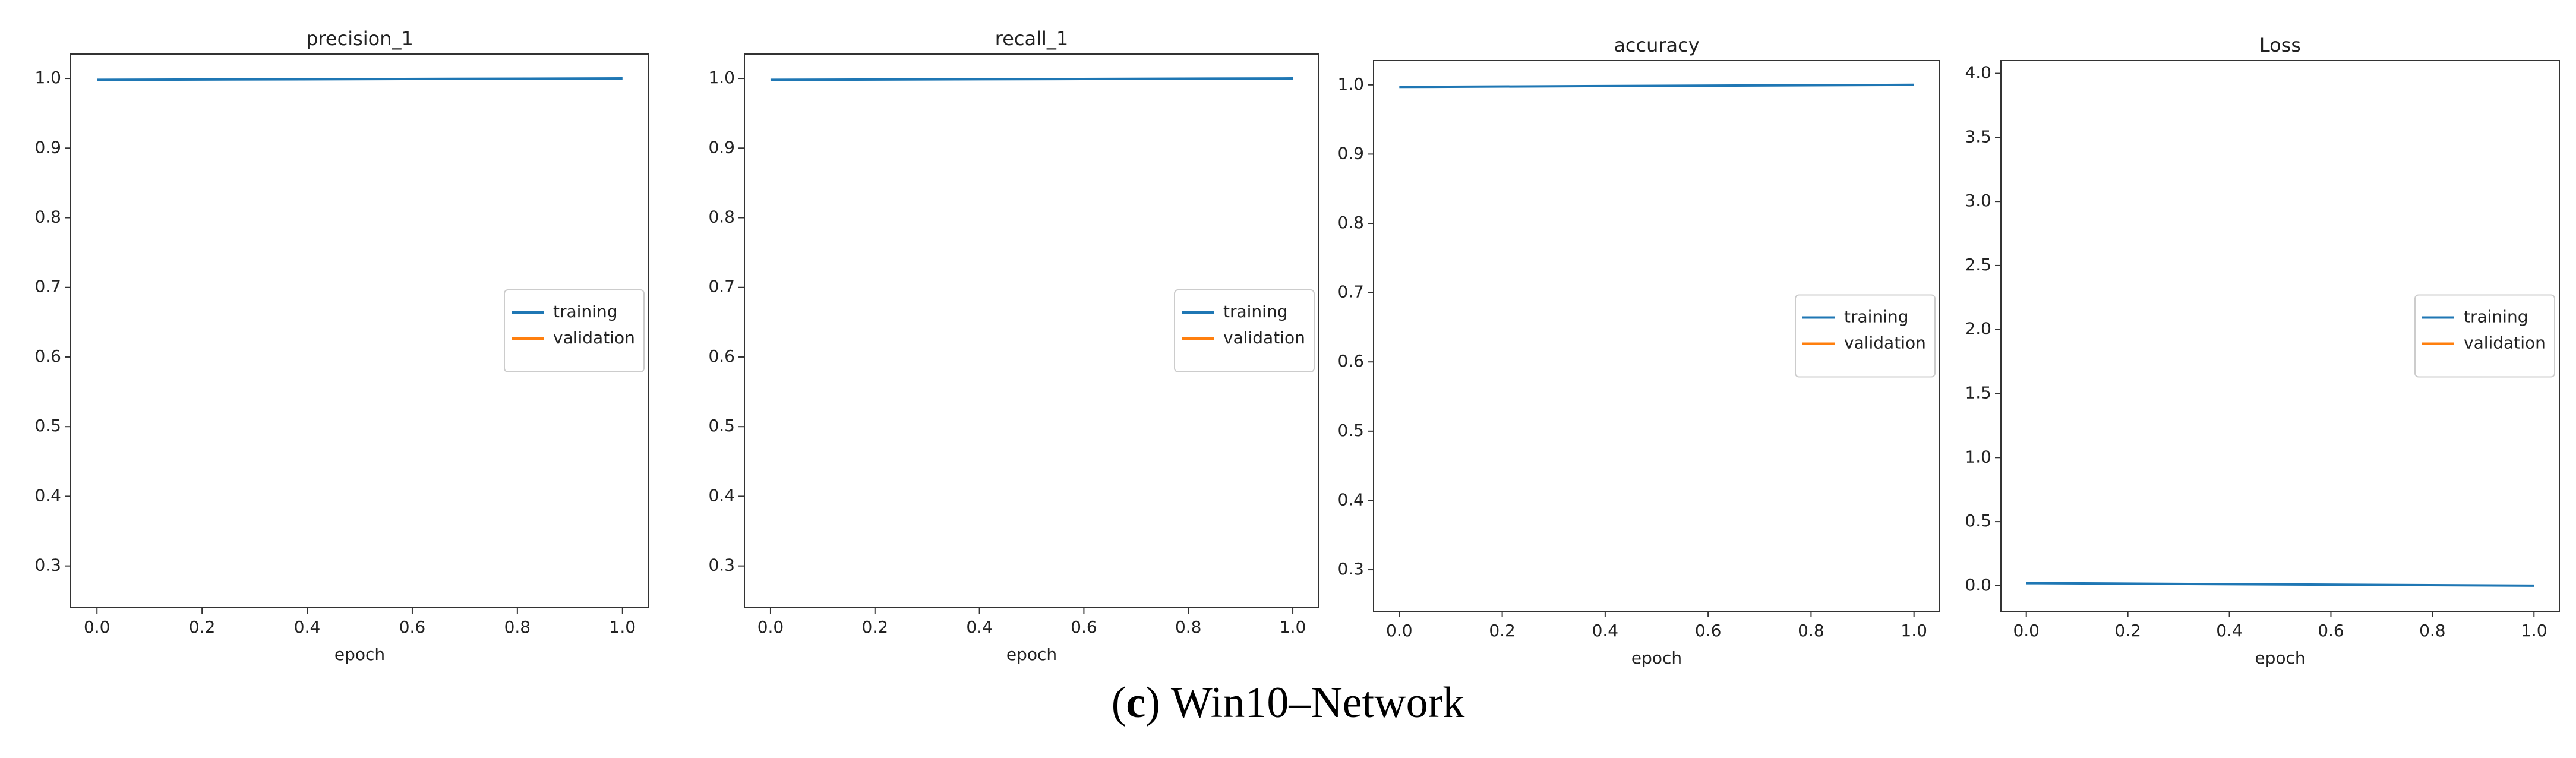 This screenshot has width=2576, height=758. Describe the element at coordinates (1656, 45) in the screenshot. I see `chart-title: accuracy` at that location.